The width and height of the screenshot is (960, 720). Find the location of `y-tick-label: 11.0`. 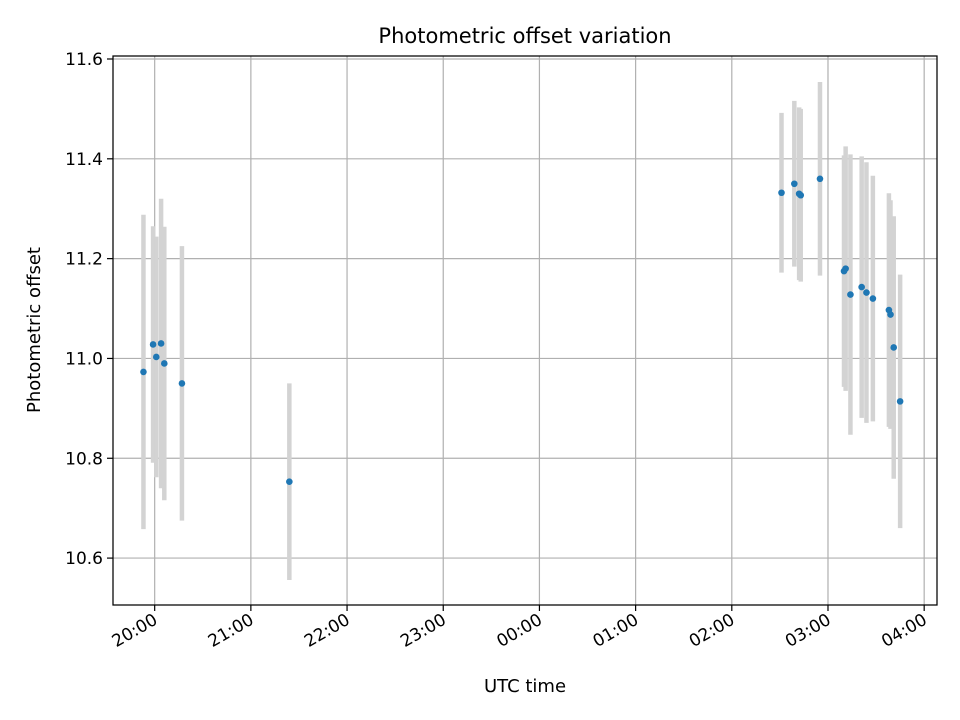

y-tick-label: 11.0 is located at coordinates (84, 359).